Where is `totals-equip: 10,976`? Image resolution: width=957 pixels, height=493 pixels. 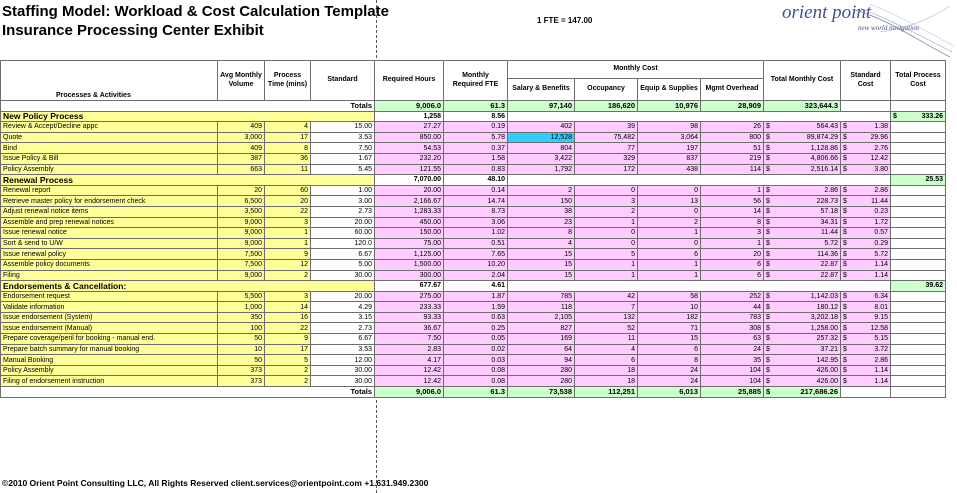
totals-equip: 10,976 is located at coordinates (669, 106).